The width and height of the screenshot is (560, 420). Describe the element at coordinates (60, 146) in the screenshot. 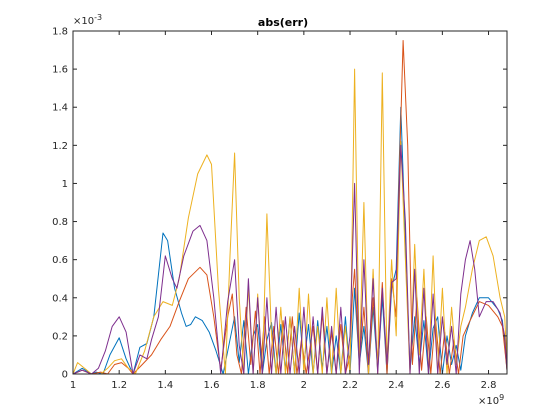

I see `y-tick-label: 1.2` at that location.